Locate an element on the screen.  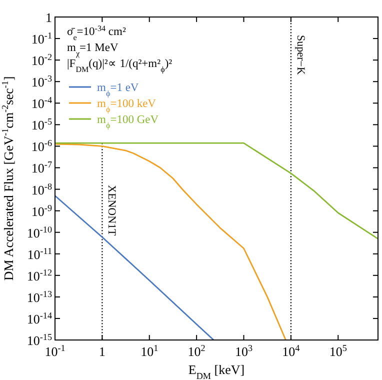
ref-line-label: XENON1T is located at coordinates (112, 210).